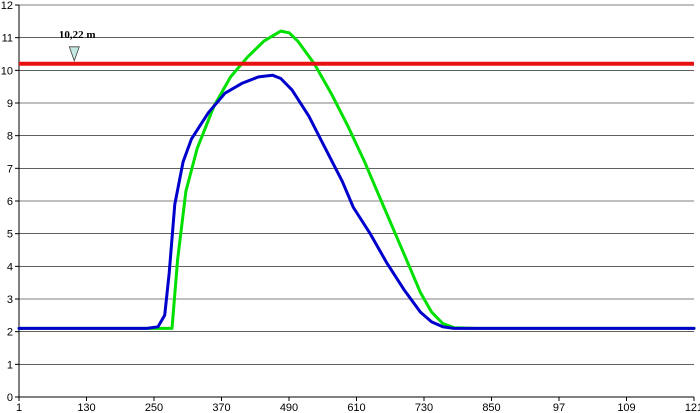  I want to click on y-tick-label: 7, so click(10, 169).